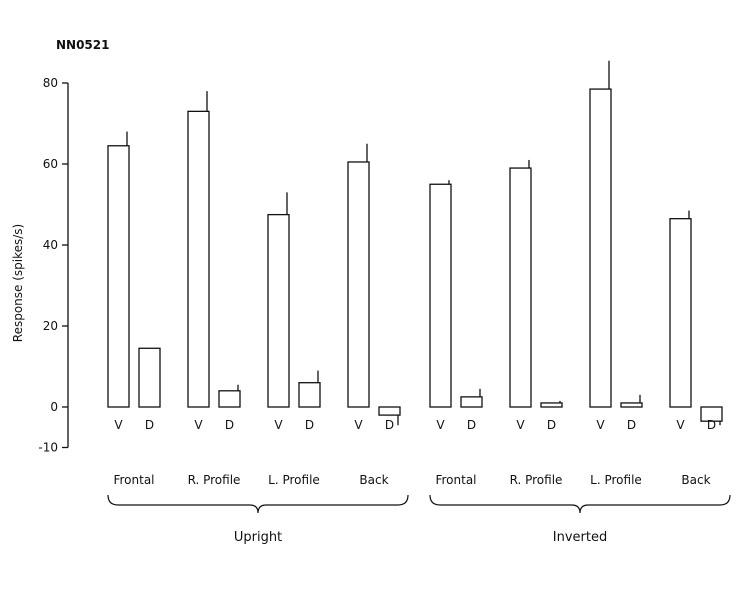 The height and width of the screenshot is (589, 745). I want to click on y-axis-label: Response (spikes/s), so click(18, 283).